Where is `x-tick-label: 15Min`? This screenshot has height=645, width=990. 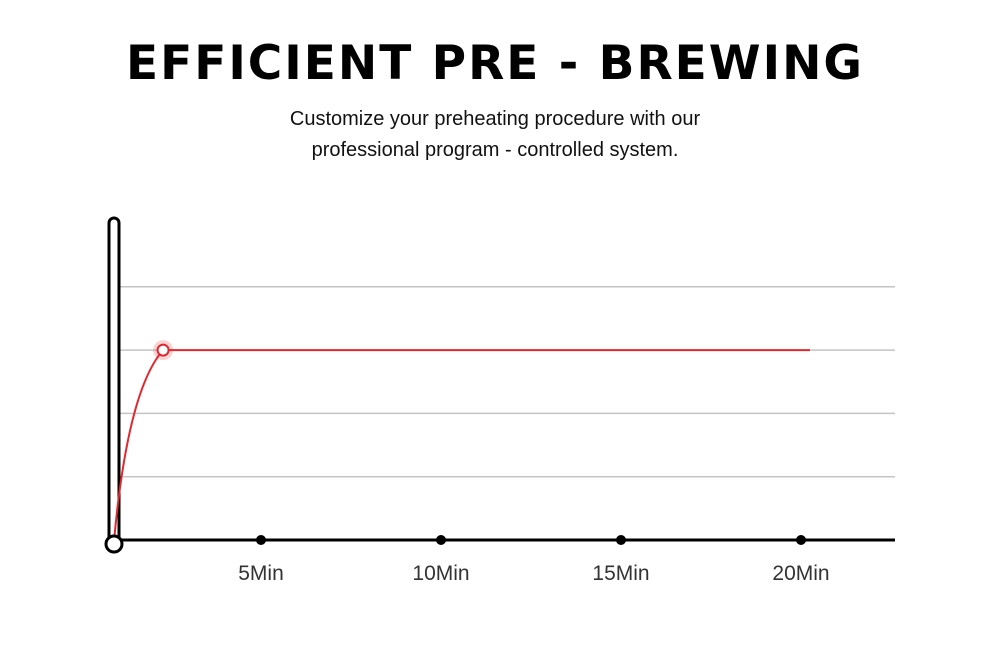
x-tick-label: 15Min is located at coordinates (620, 573).